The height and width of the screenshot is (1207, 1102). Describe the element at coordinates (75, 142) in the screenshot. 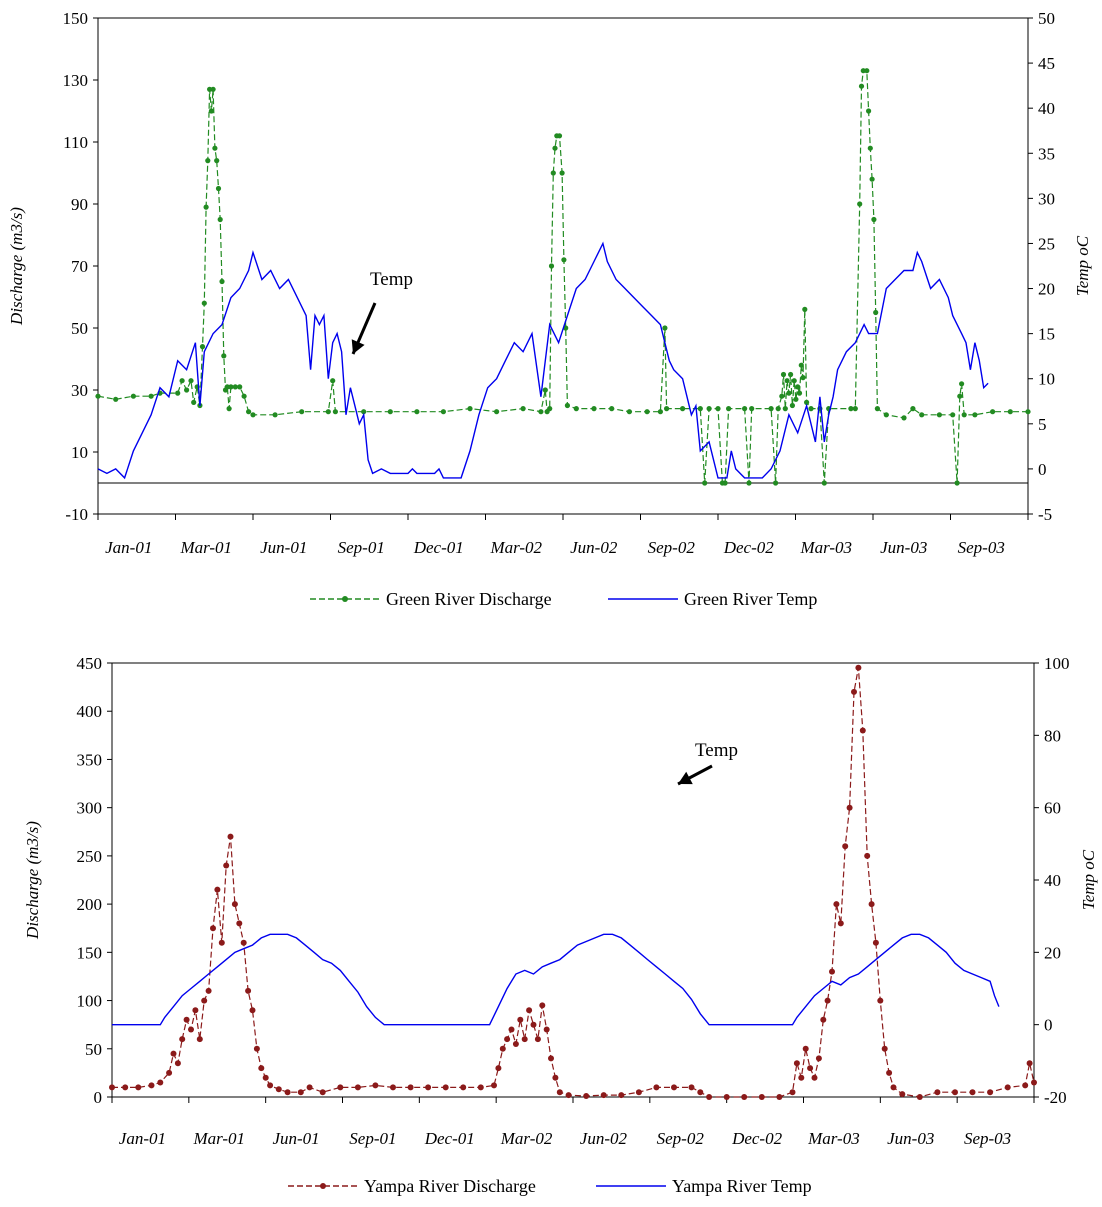

I see `y-tick-label: 110` at that location.